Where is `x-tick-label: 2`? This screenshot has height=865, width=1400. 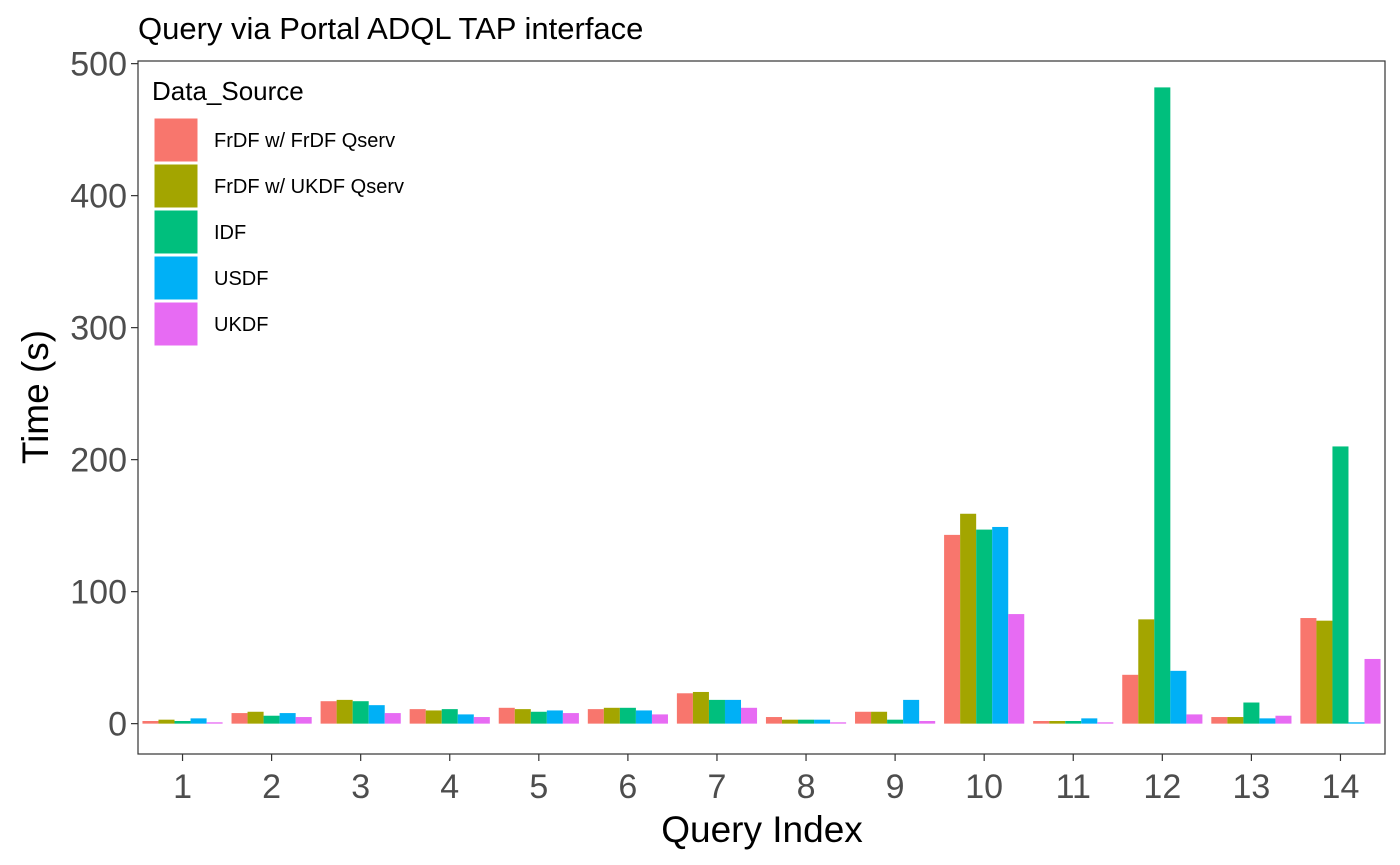
x-tick-label: 2 is located at coordinates (271, 787).